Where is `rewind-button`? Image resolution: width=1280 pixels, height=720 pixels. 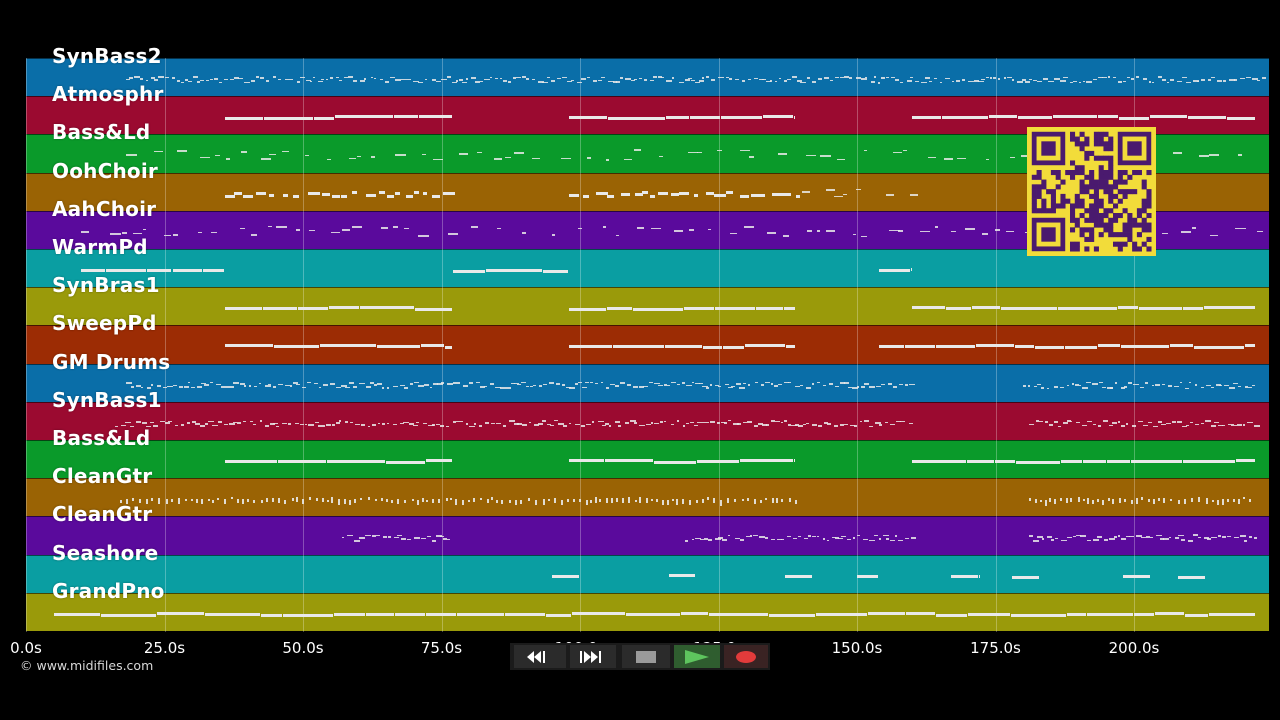
rewind-button is located at coordinates (540, 656).